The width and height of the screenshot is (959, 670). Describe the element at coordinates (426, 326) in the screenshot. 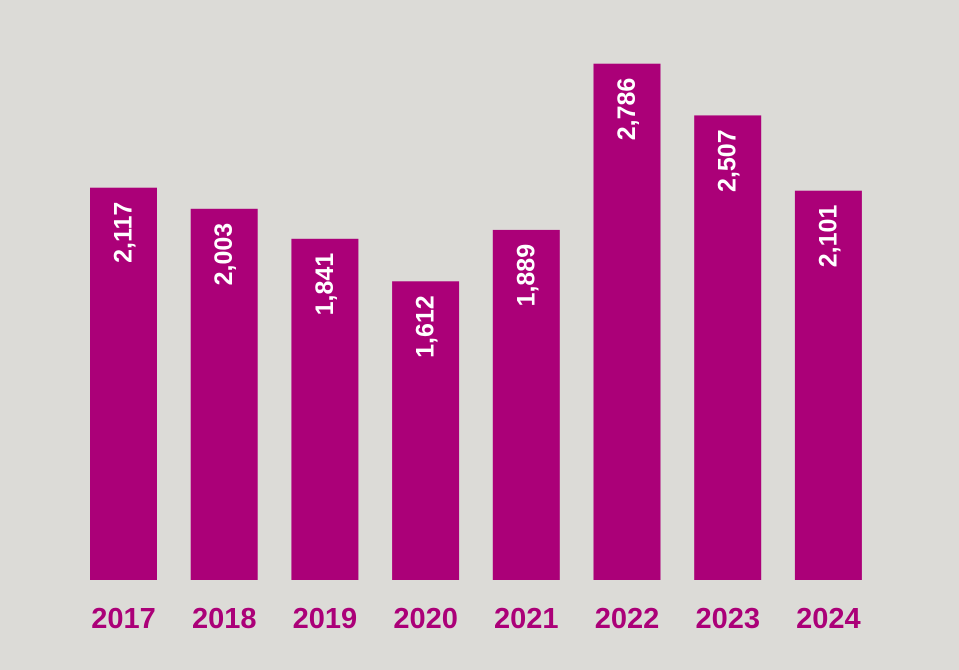

I see `bar-value-label-2020: 1,612` at that location.